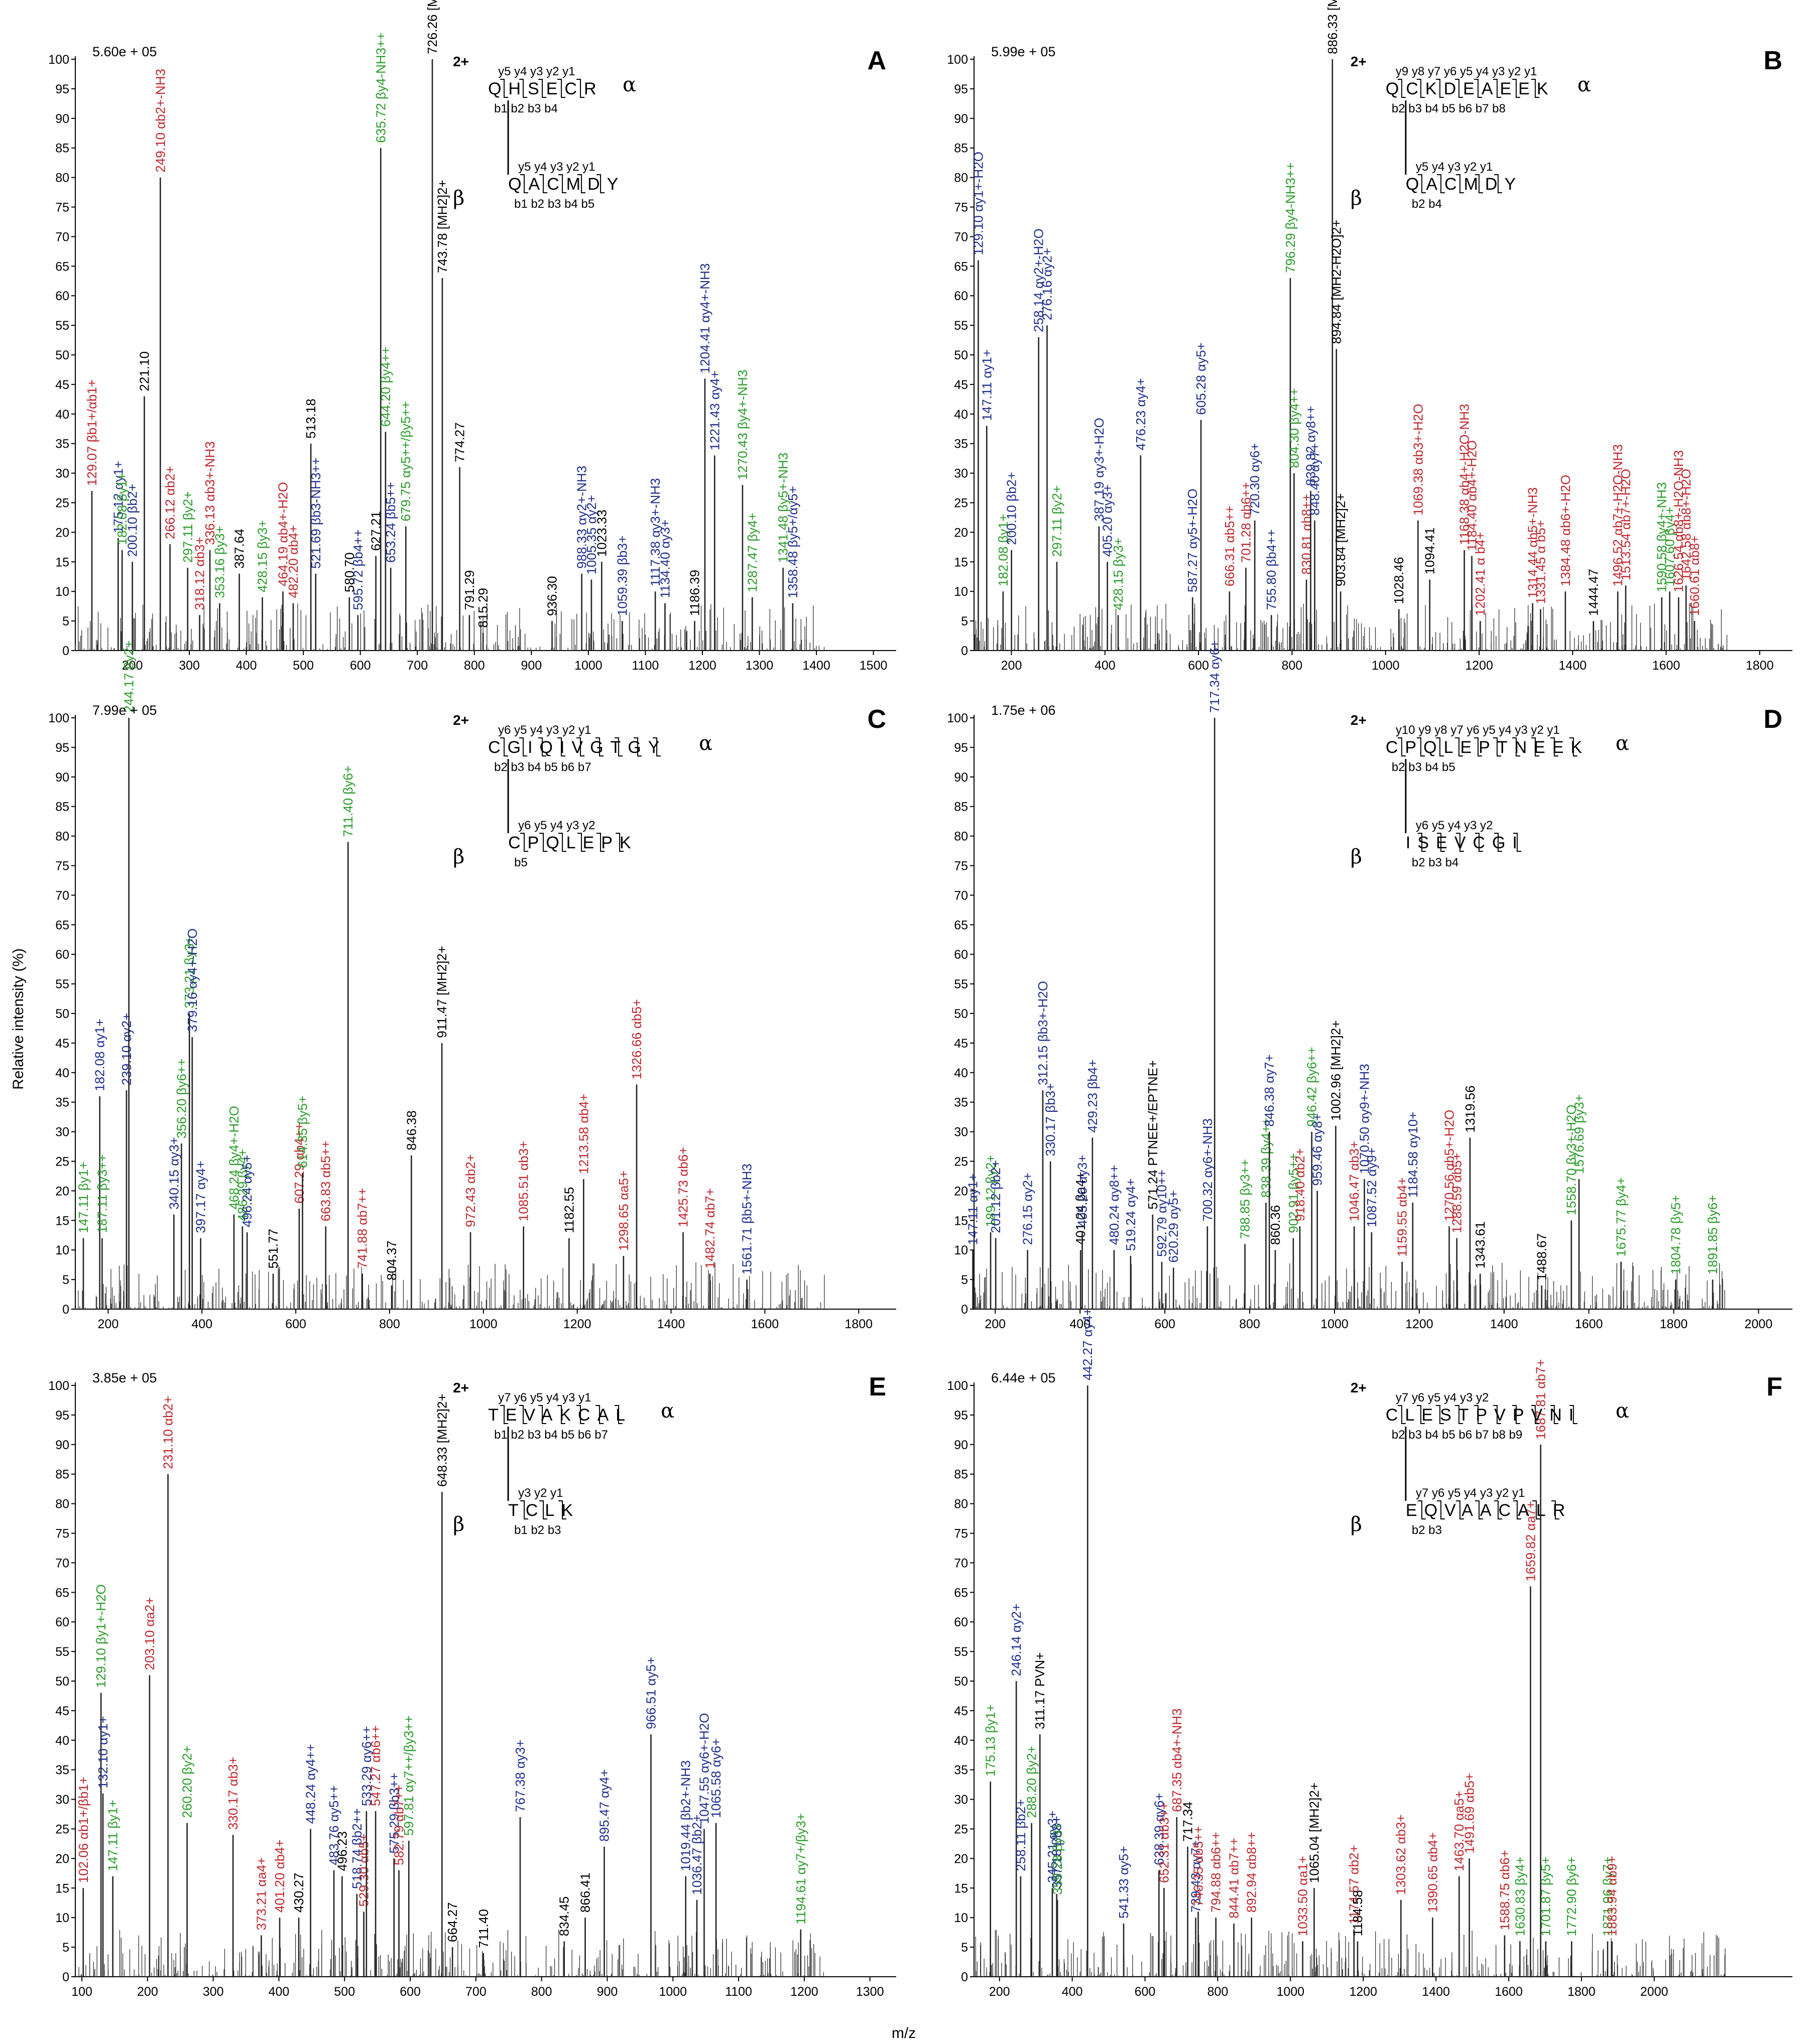 The image size is (1811, 2044). What do you see at coordinates (315, 513) in the screenshot?
I see `peak-label: 521.69 βb3-NH3++` at bounding box center [315, 513].